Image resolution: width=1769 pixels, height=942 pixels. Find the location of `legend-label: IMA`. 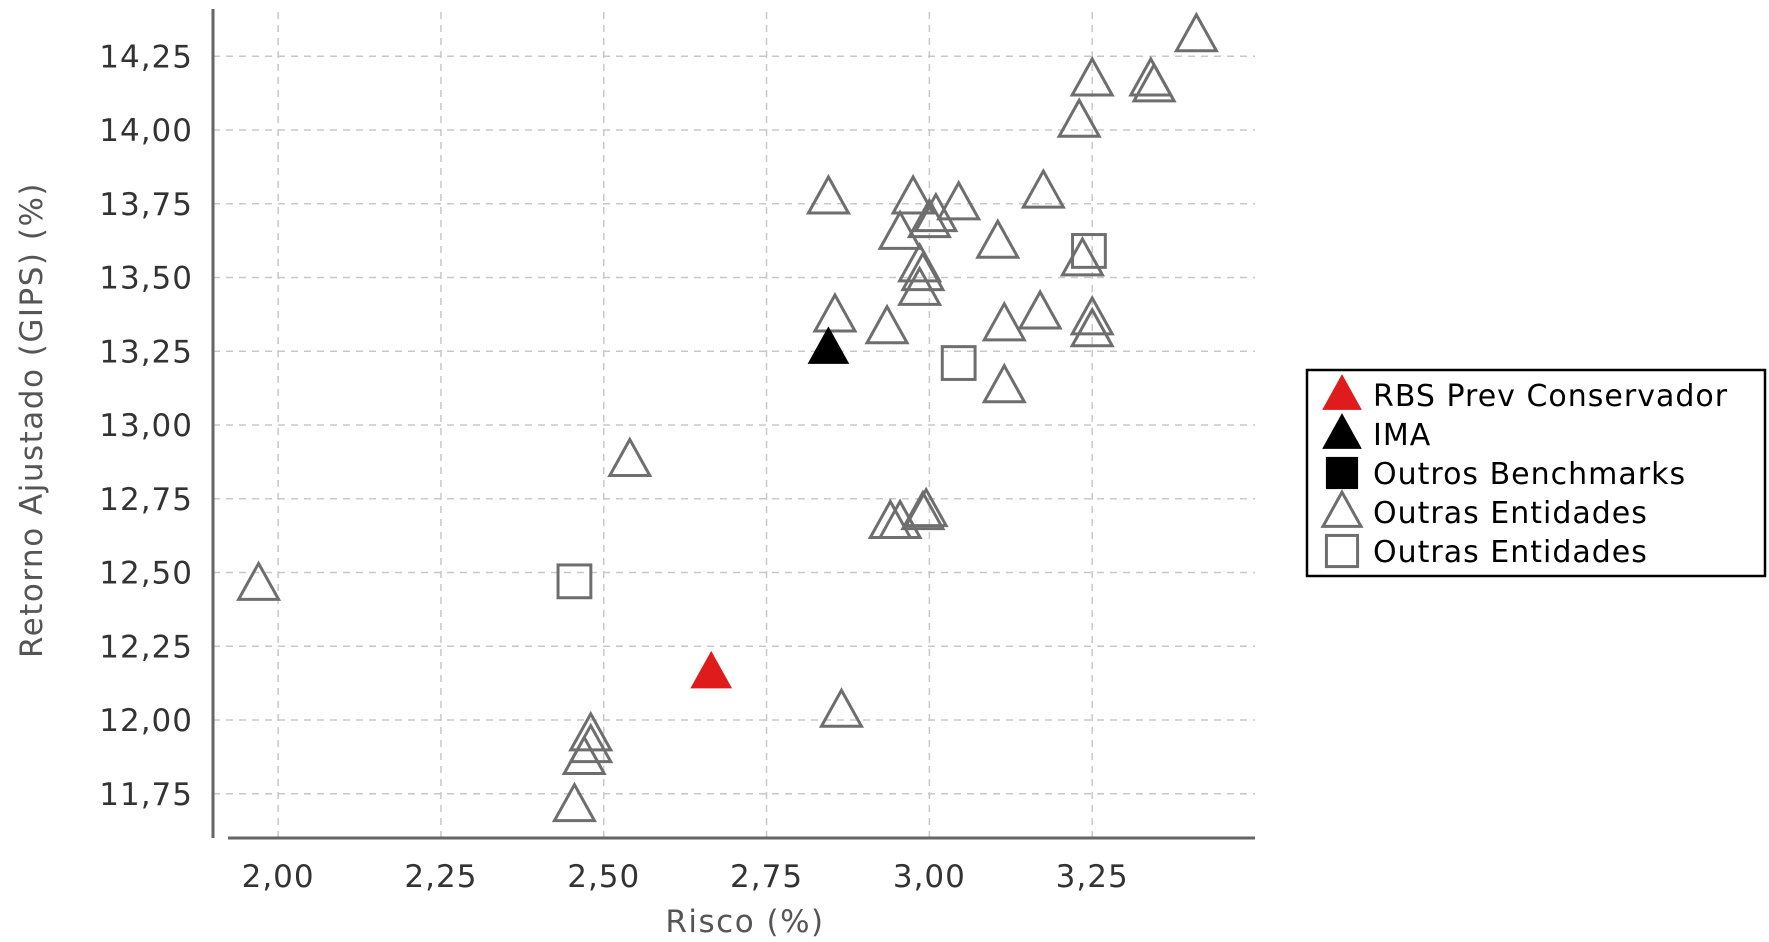

legend-label: IMA is located at coordinates (1402, 435).